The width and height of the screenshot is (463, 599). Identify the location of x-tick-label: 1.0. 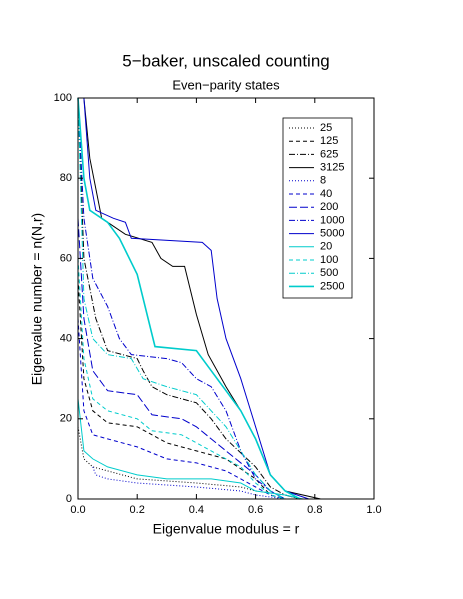
(373, 510).